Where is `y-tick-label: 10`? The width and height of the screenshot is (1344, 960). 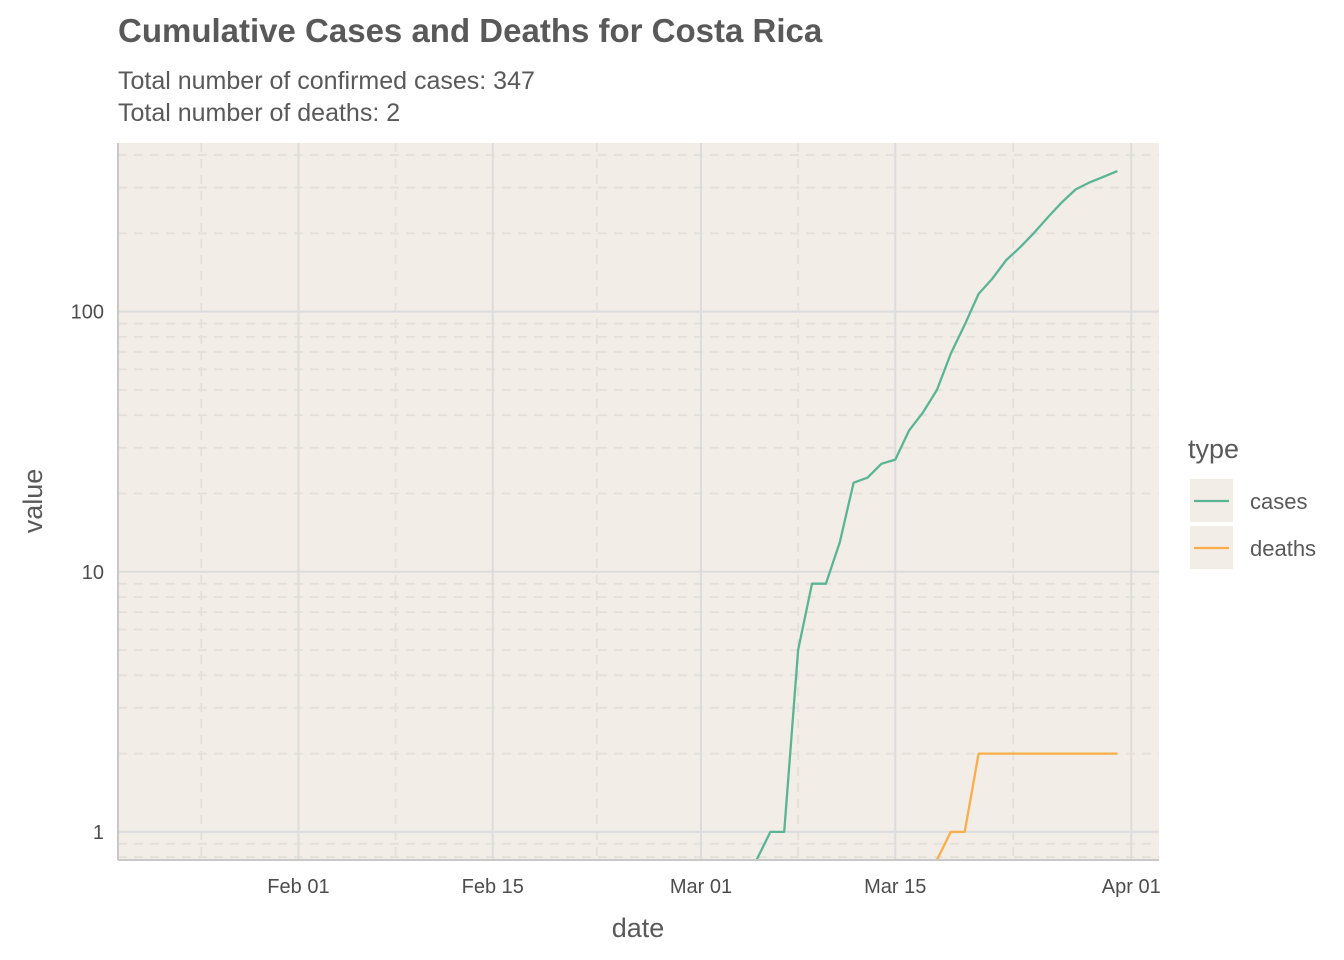
y-tick-label: 10 is located at coordinates (93, 573).